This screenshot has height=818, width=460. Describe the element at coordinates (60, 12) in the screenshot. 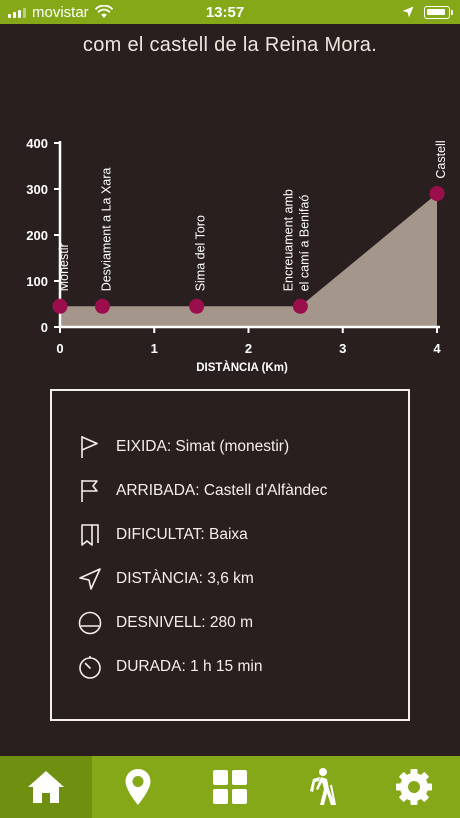

I see `carrier-name: movistar` at that location.